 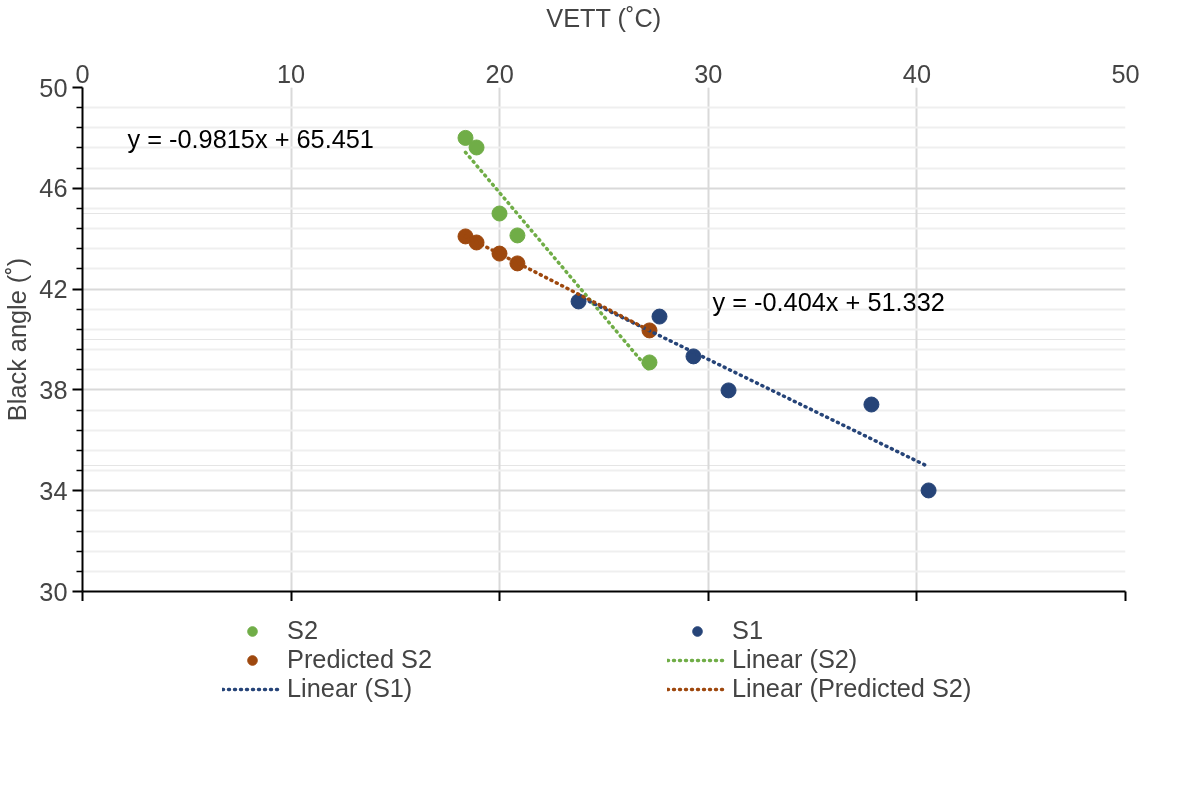 I want to click on y-tick-label: 42, so click(x=53, y=289).